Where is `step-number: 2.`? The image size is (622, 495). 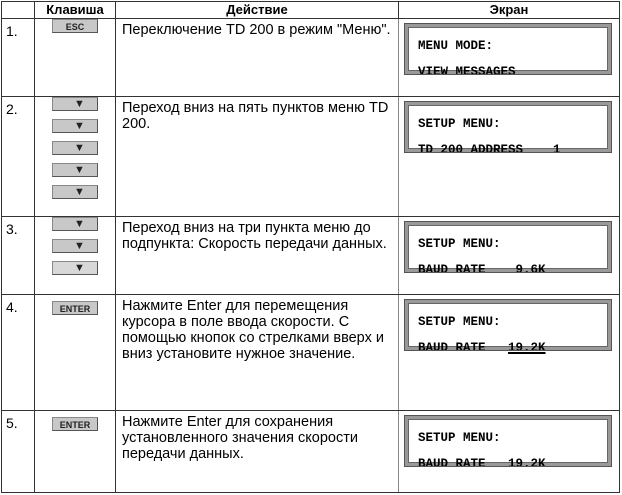 step-number: 2. is located at coordinates (18, 156).